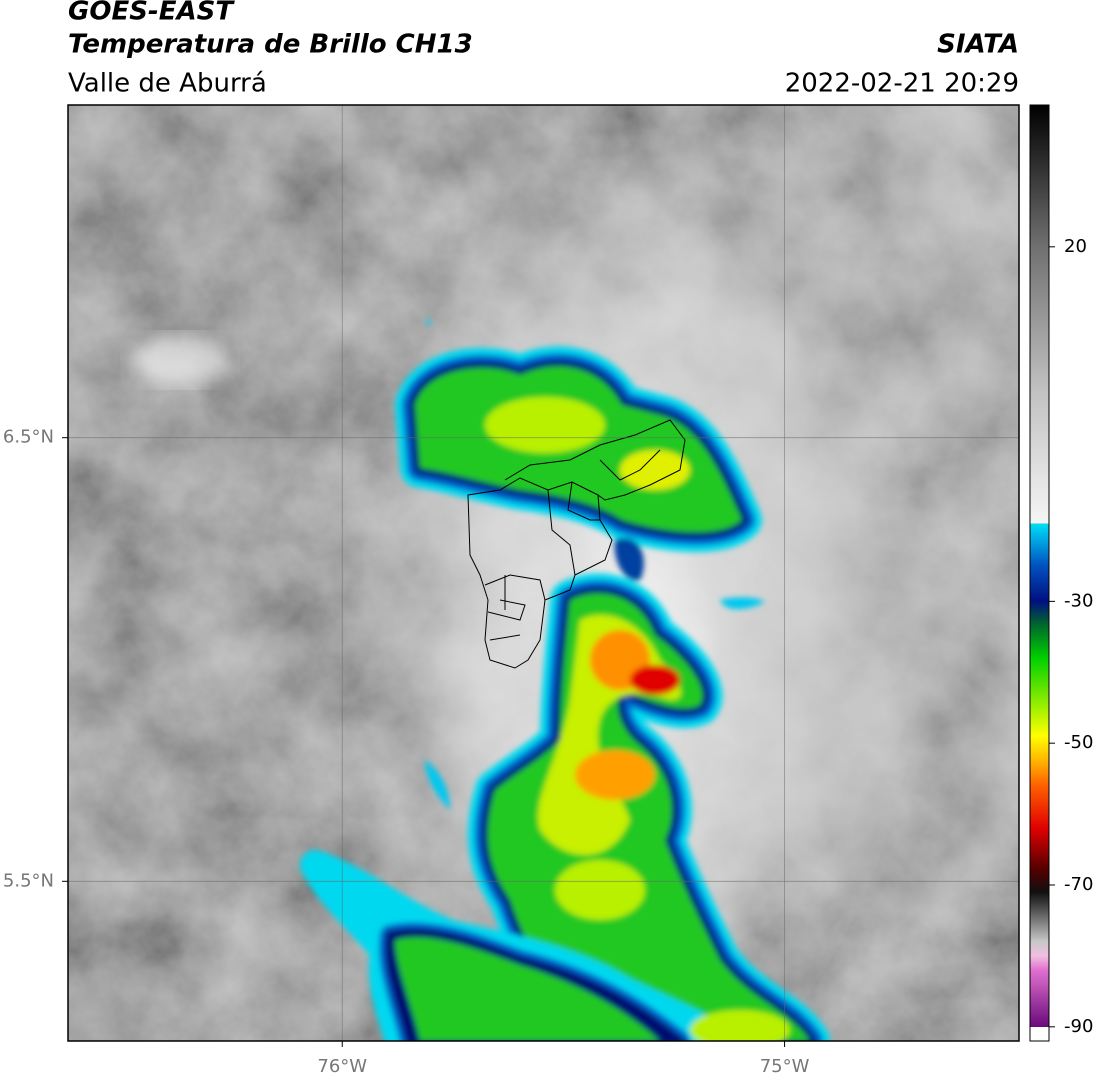  Describe the element at coordinates (1078, 884) in the screenshot. I see `colorbar-tick-label: -70` at that location.